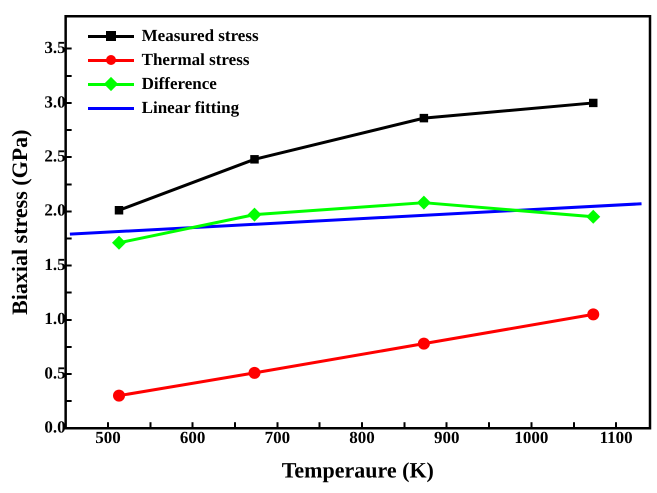 The image size is (657, 493). Describe the element at coordinates (179, 84) in the screenshot. I see `legend-label: Difference` at that location.